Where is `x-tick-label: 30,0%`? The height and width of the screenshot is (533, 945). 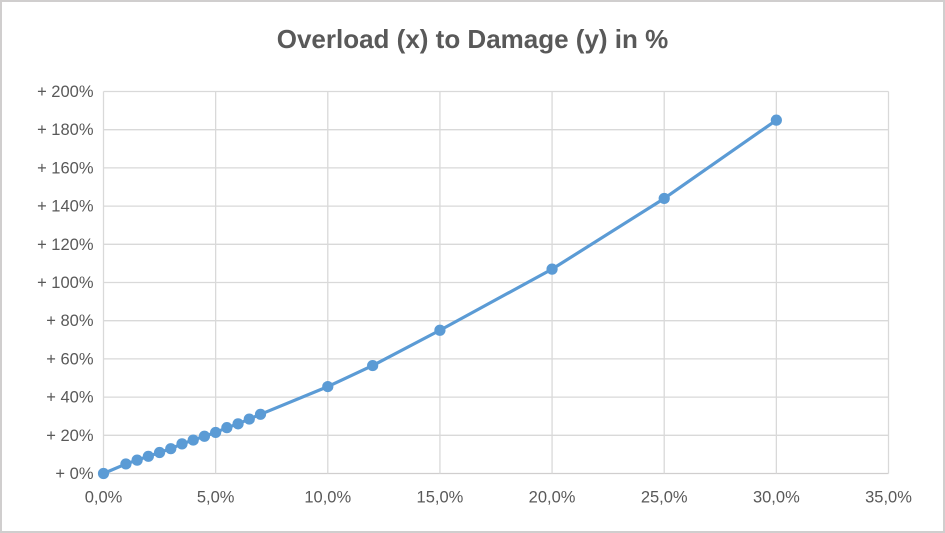
x-tick-label: 30,0% is located at coordinates (776, 498).